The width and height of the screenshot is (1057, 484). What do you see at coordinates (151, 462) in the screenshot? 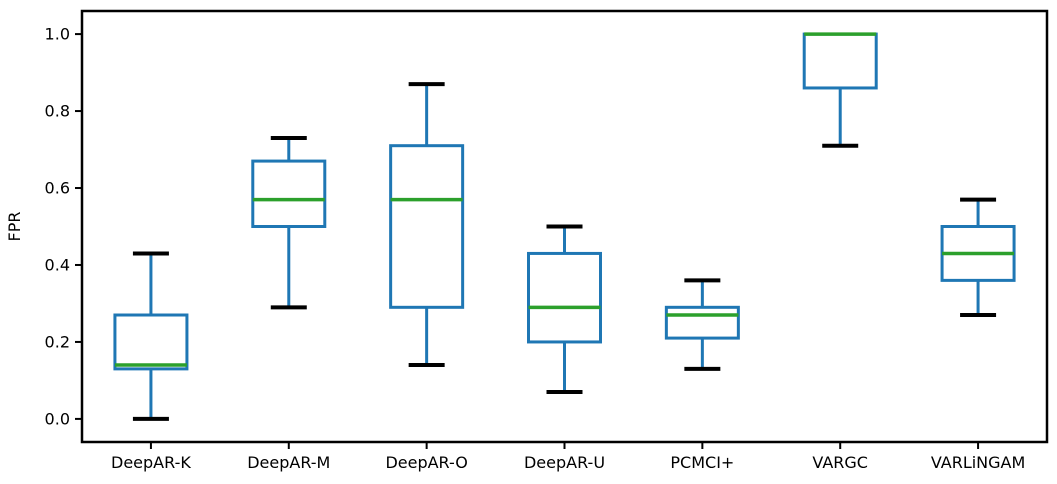
I see `x-tick-label-DeepAR-K: DeepAR-K` at bounding box center [151, 462].